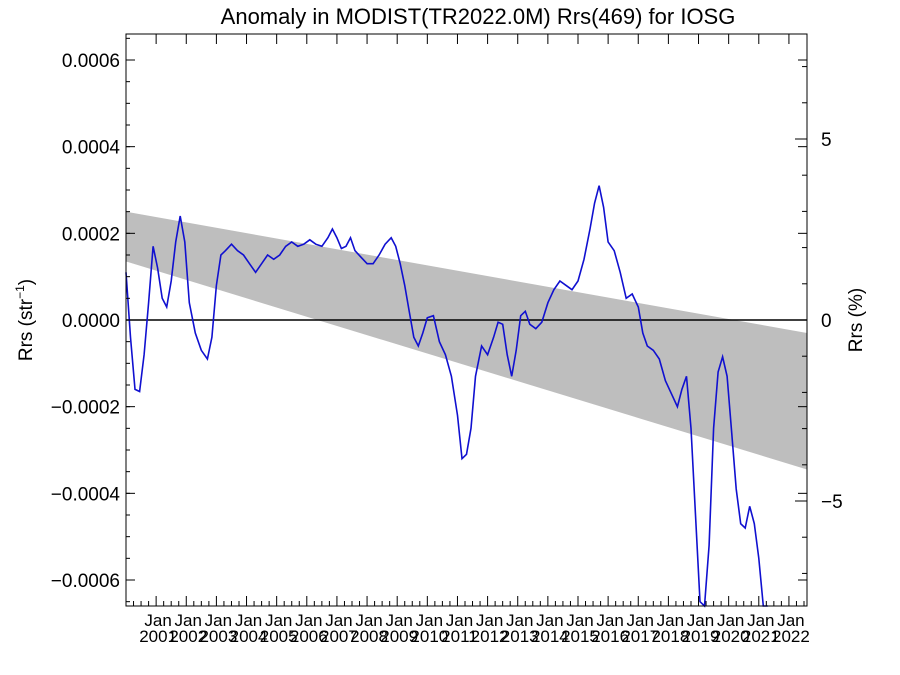 This screenshot has height=675, width=900. What do you see at coordinates (791, 636) in the screenshot?
I see `x-tick-year: 2022` at bounding box center [791, 636].